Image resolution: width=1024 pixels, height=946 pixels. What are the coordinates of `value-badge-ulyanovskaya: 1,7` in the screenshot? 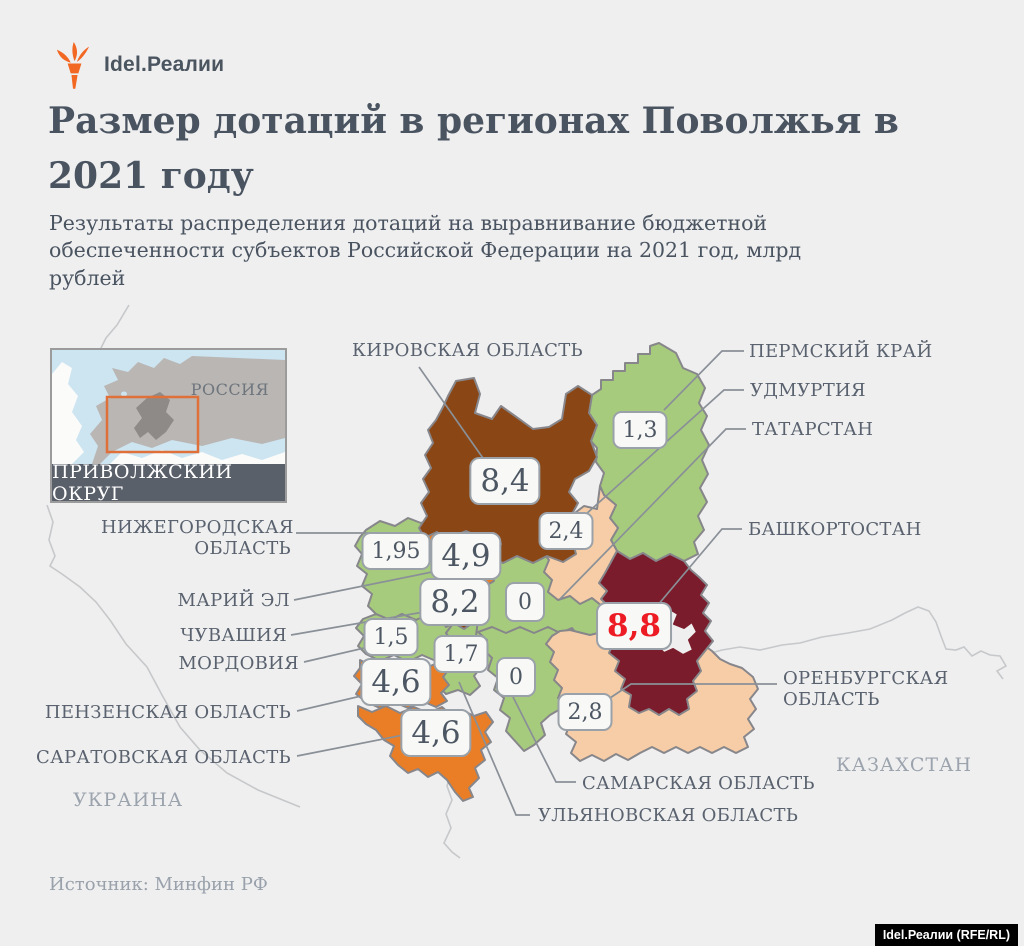 It's located at (461, 654).